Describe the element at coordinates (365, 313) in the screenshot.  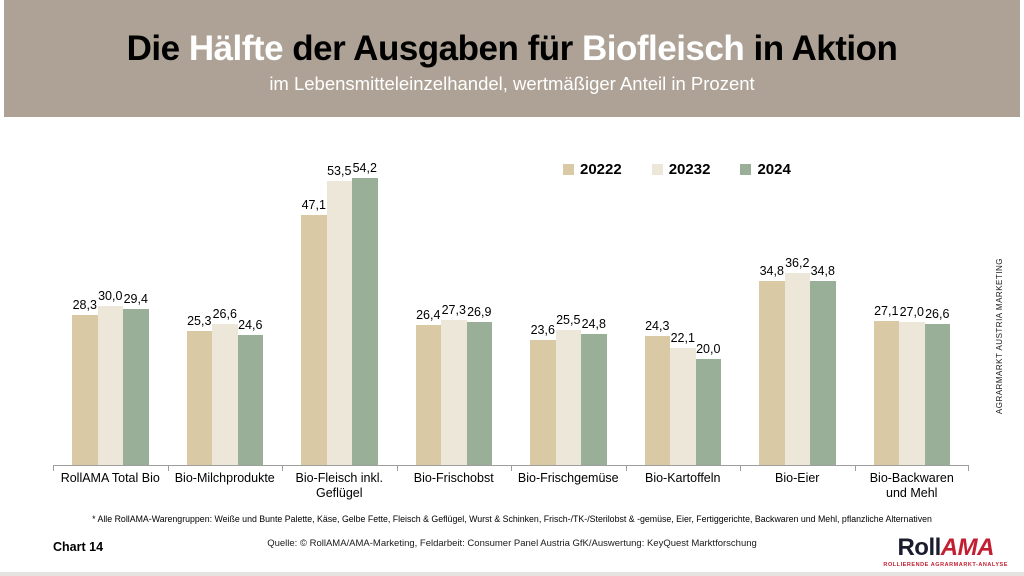
I see `bar-2024: 54,2` at that location.